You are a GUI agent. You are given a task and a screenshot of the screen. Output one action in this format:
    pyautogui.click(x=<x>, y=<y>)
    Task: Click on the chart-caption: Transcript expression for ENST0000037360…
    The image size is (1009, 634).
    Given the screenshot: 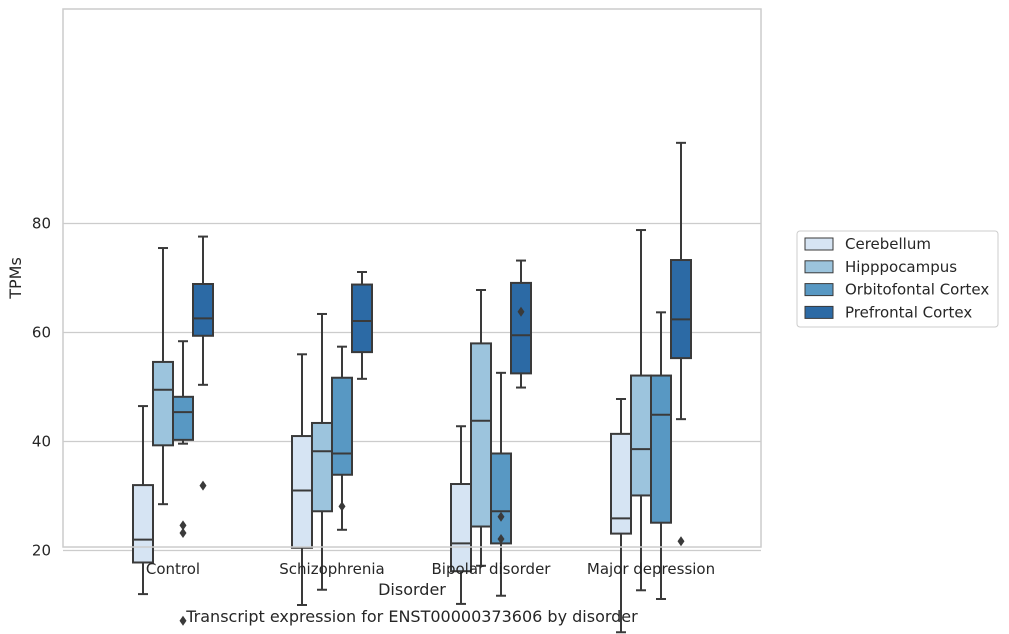 What is the action you would take?
    pyautogui.click(x=411, y=616)
    